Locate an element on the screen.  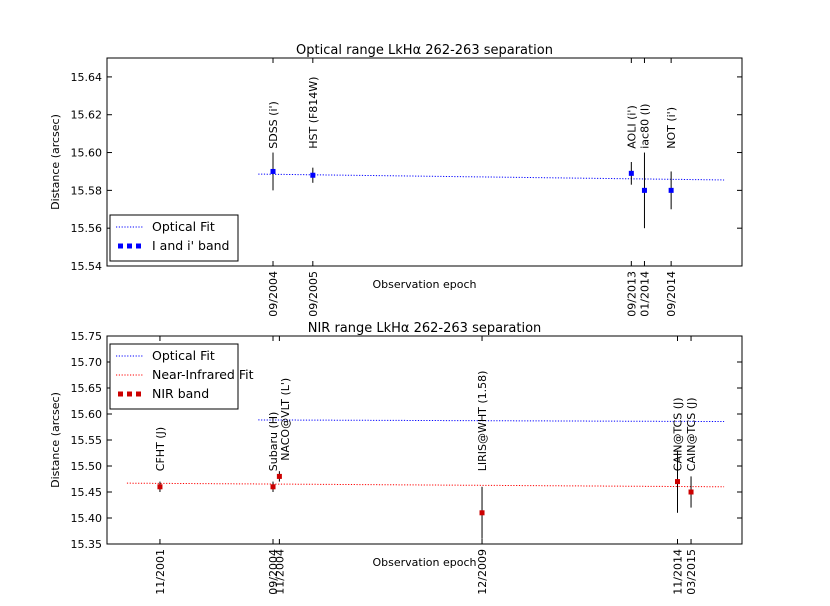
panel1-instrument-annotation: SDSS (i') is located at coordinates (273, 125).